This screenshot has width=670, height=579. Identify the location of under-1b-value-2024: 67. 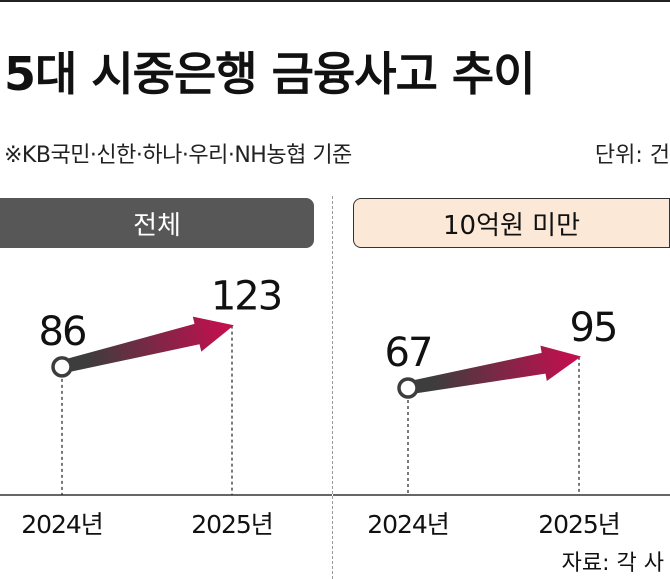
(408, 353).